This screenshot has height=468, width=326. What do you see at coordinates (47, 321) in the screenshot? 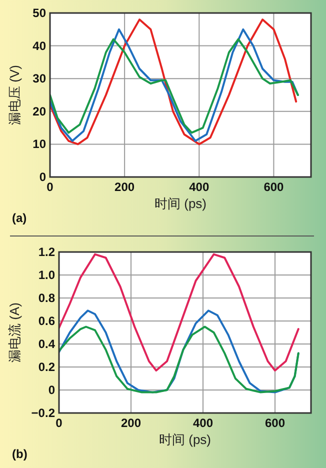
I see `y-tick-label: 0.6` at bounding box center [47, 321].